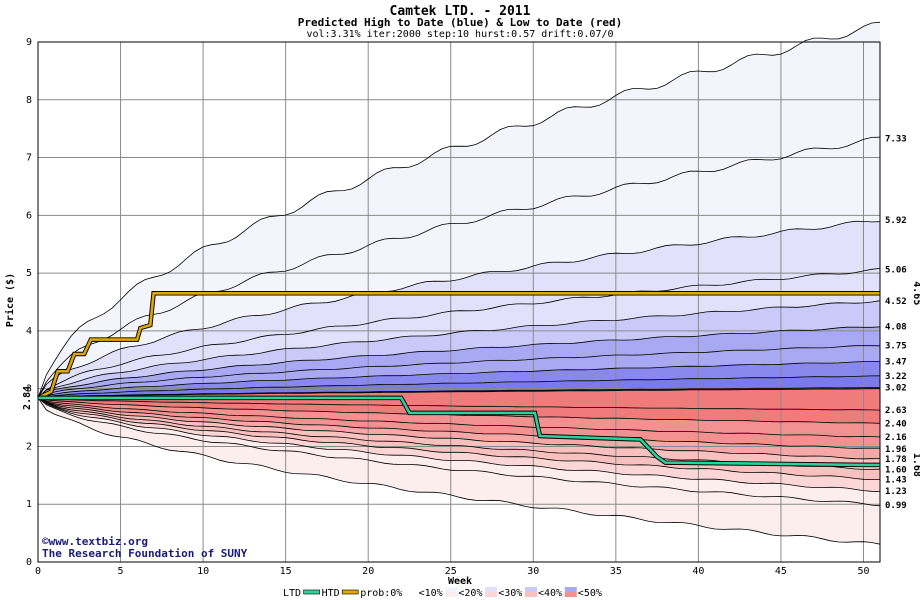 Image resolution: width=920 pixels, height=600 pixels. What do you see at coordinates (145, 553) in the screenshot?
I see `credit-org: The Research Foundation of SUNY` at bounding box center [145, 553].